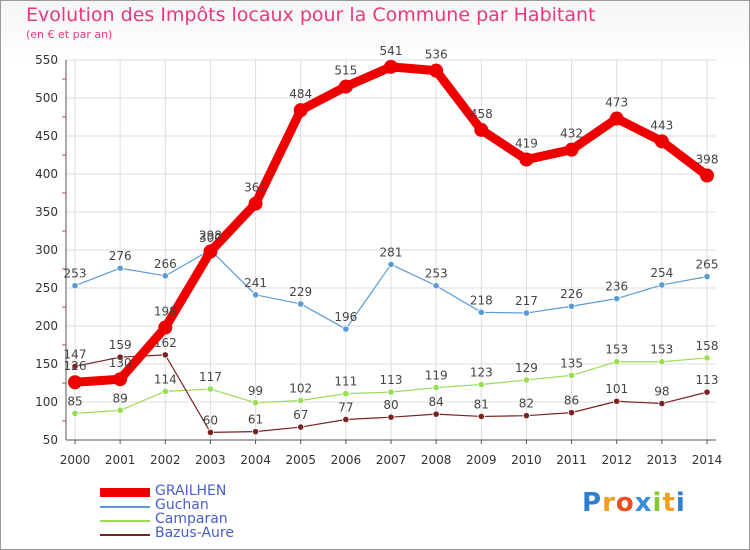 This screenshot has width=750, height=550. I want to click on legend-swatch-guchan, so click(125, 507).